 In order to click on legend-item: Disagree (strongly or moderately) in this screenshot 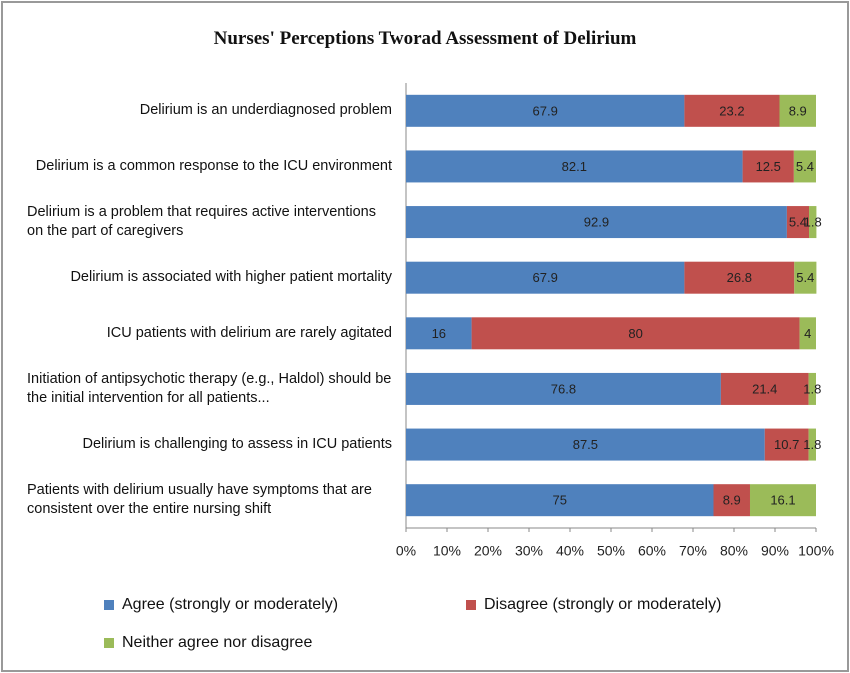, I will do `click(593, 605)`.